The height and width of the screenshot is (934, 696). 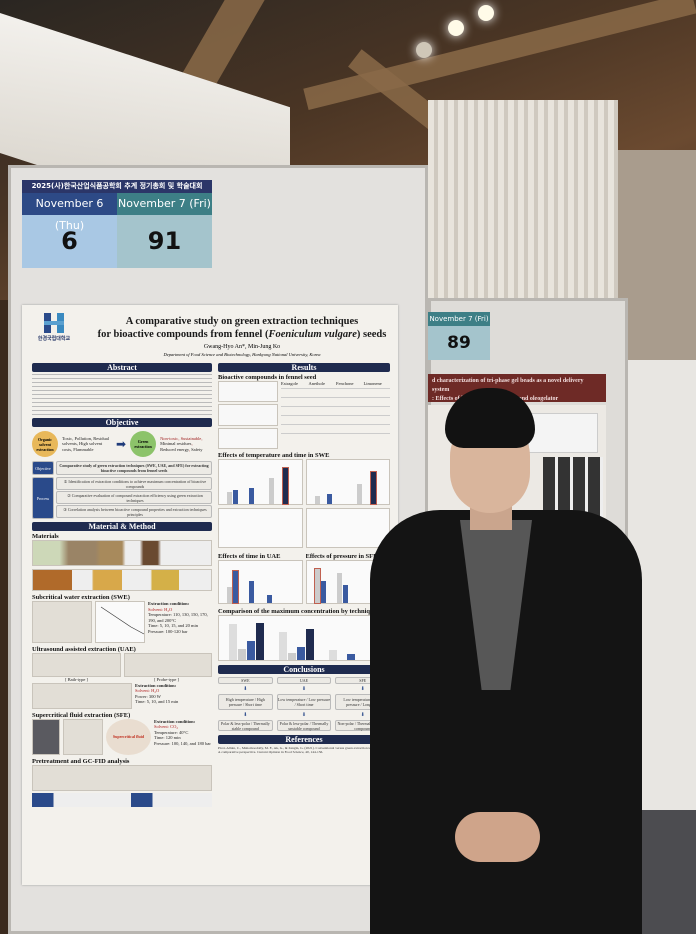 What do you see at coordinates (168, 631) in the screenshot?
I see `condition: Pressure: 100-120 bar` at bounding box center [168, 631].